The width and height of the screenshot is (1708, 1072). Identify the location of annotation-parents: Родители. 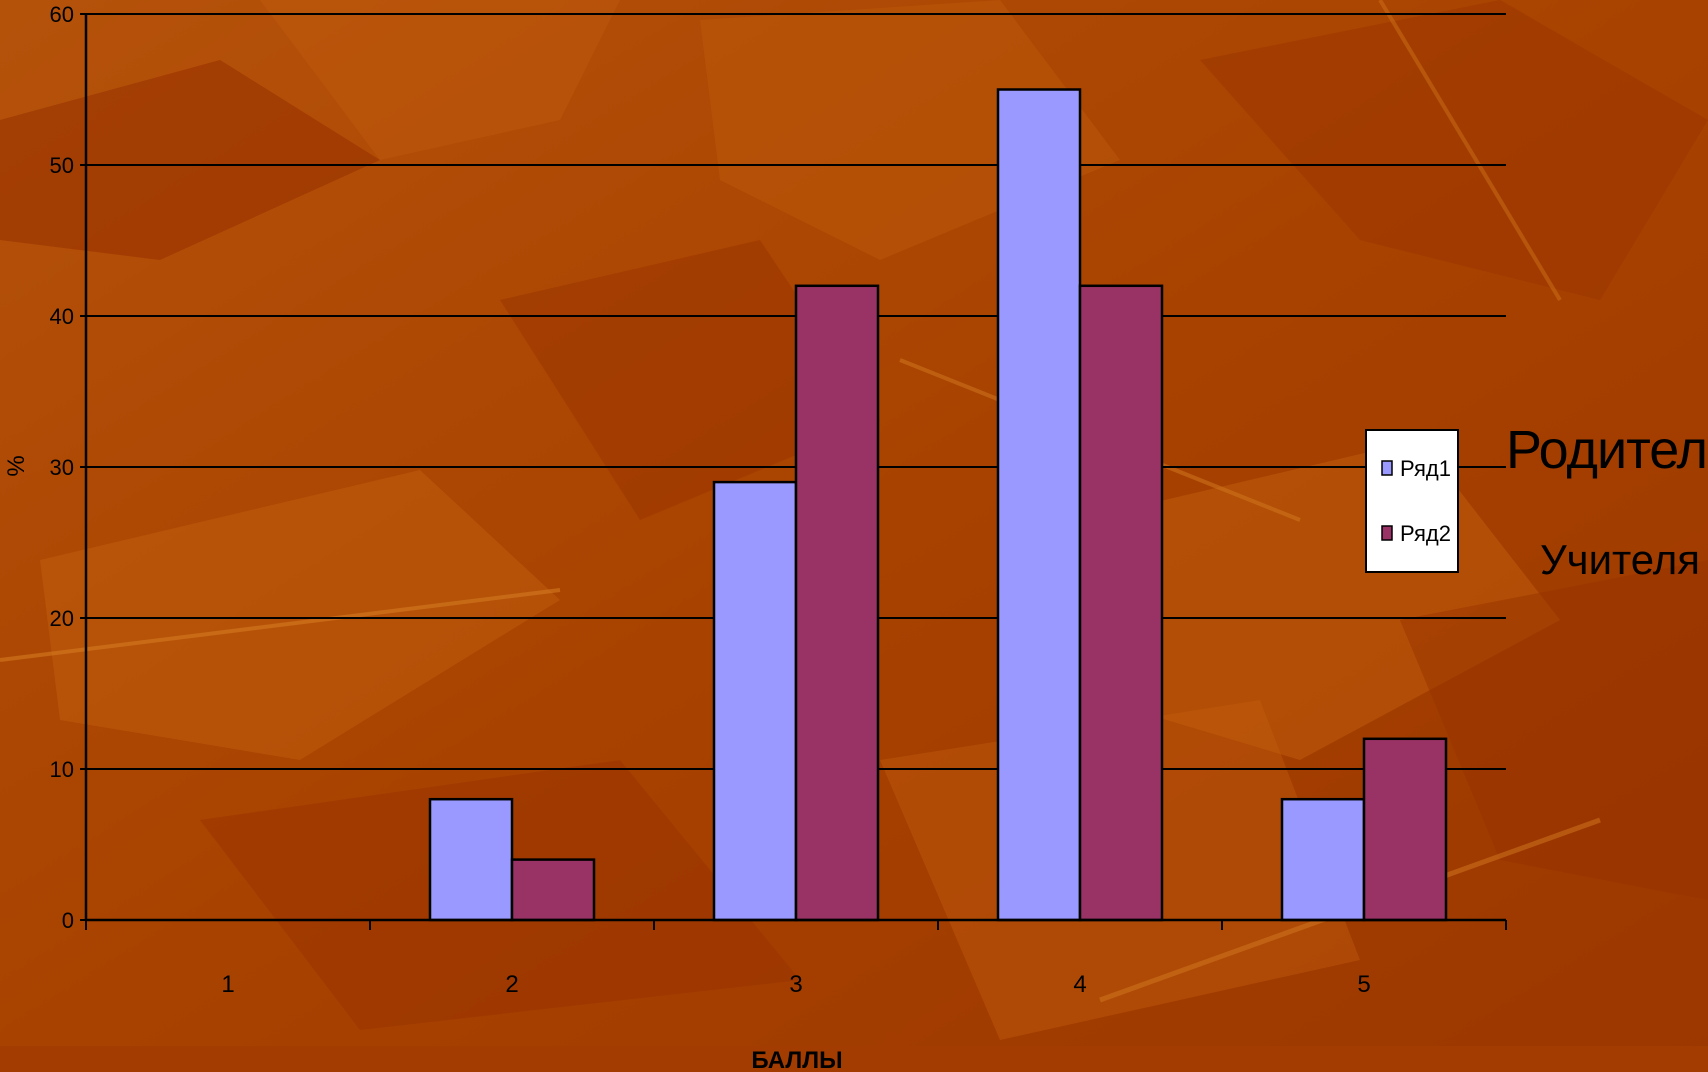
(1607, 450).